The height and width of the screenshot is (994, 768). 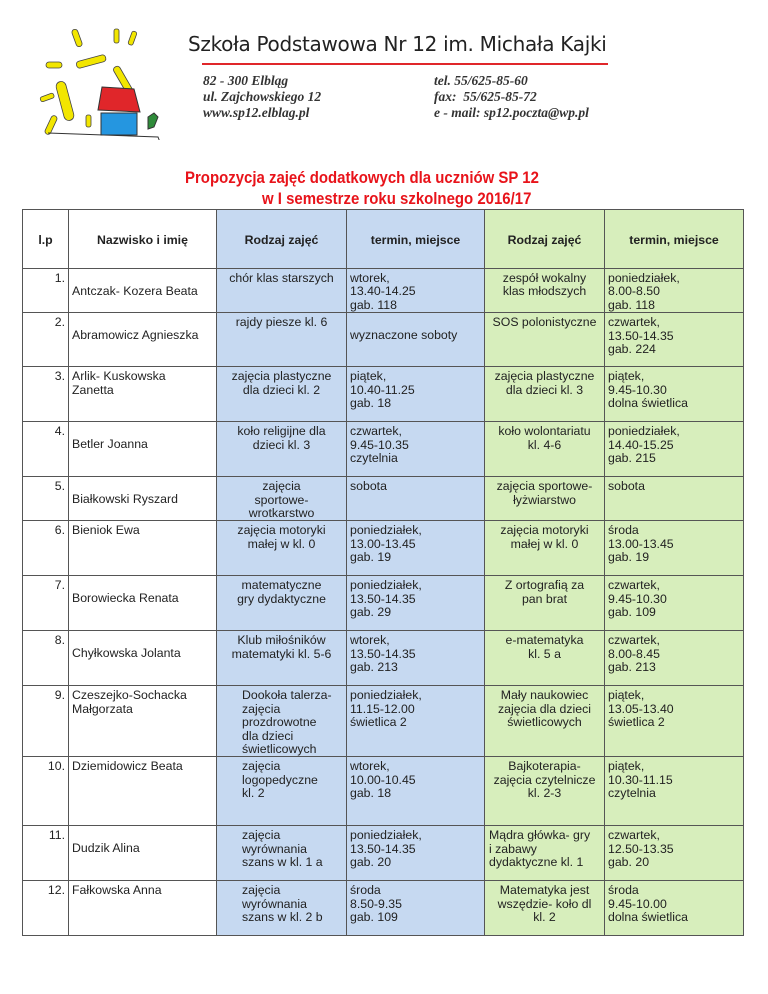 What do you see at coordinates (674, 449) in the screenshot?
I see `schedule-2: poniedziałek, 14.40-15.25 gab. 215` at bounding box center [674, 449].